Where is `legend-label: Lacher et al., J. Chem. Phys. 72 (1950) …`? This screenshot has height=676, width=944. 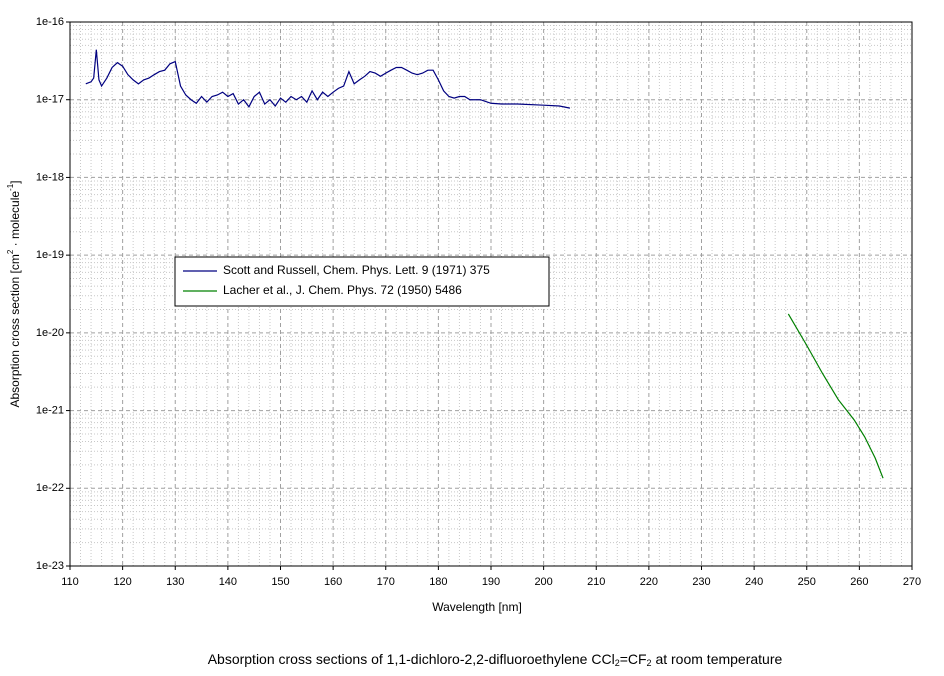 legend-label: Lacher et al., J. Chem. Phys. 72 (1950) … is located at coordinates (342, 290).